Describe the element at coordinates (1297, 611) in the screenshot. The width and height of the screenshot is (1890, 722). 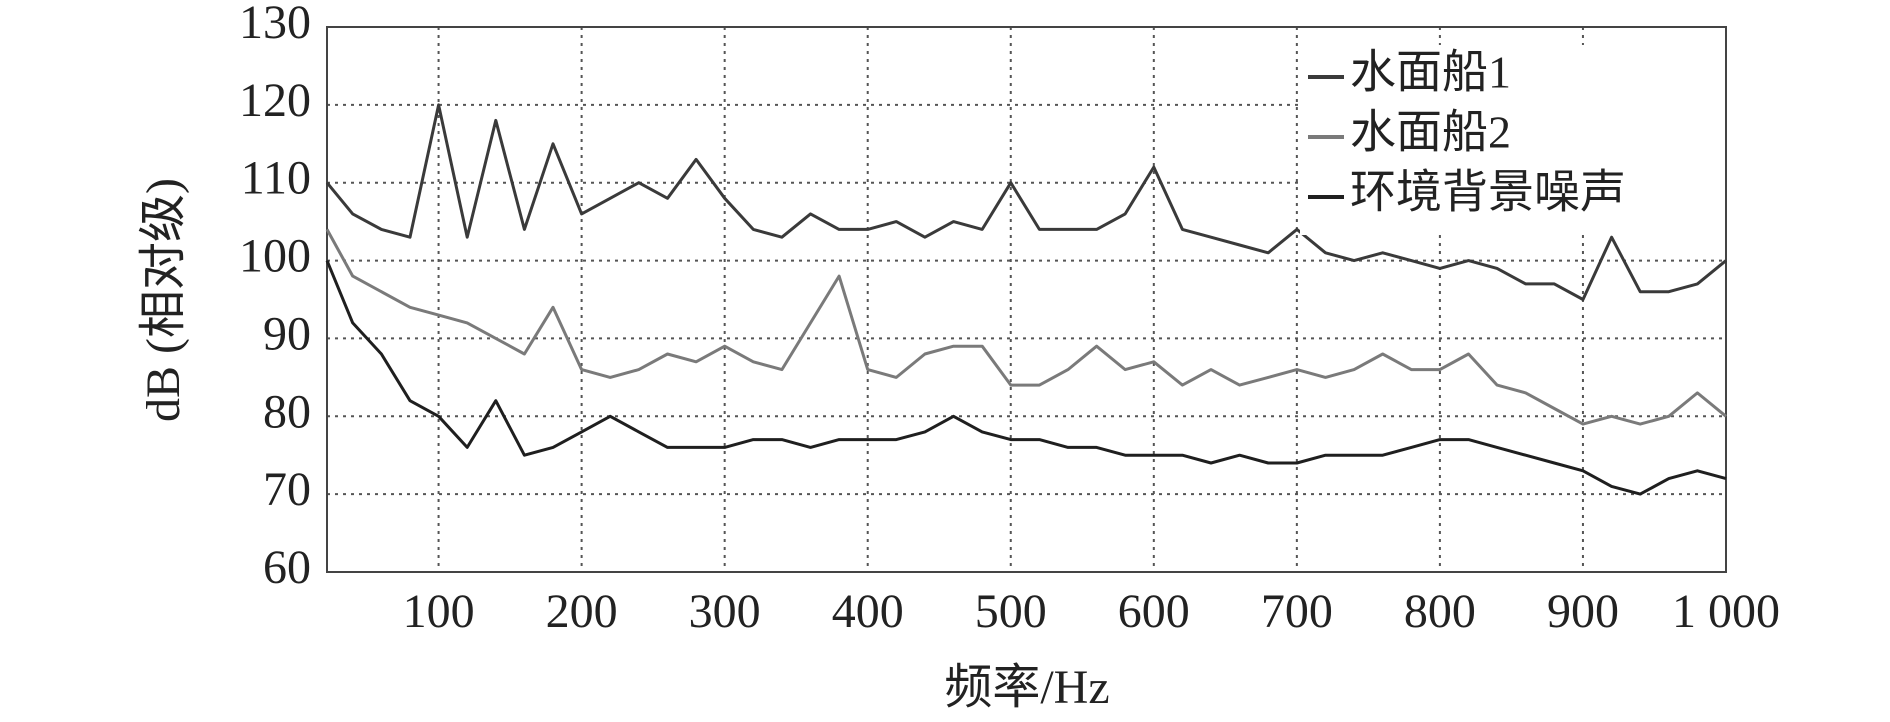
I see `x-tick-label: 700` at that location.